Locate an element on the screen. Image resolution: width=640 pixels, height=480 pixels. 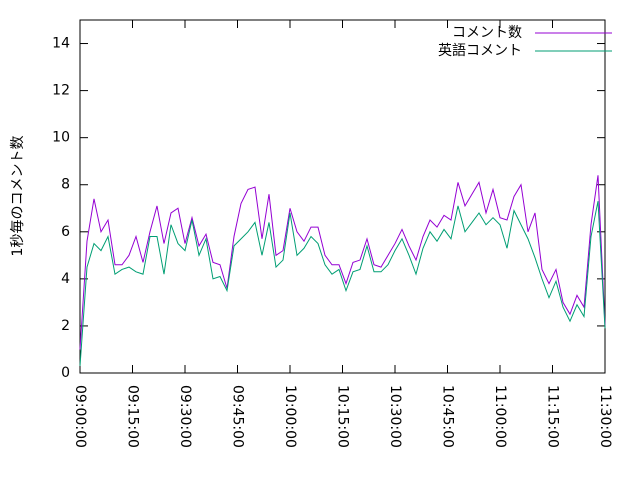
x-tick-label: 11:00:00 is located at coordinates (500, 416).